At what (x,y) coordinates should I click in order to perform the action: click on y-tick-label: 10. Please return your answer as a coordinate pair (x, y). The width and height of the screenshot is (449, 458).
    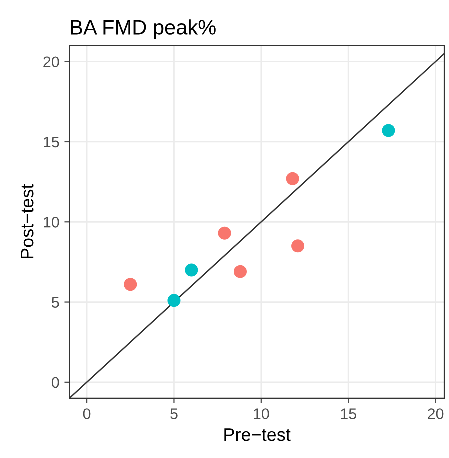
    Looking at the image, I should click on (52, 222).